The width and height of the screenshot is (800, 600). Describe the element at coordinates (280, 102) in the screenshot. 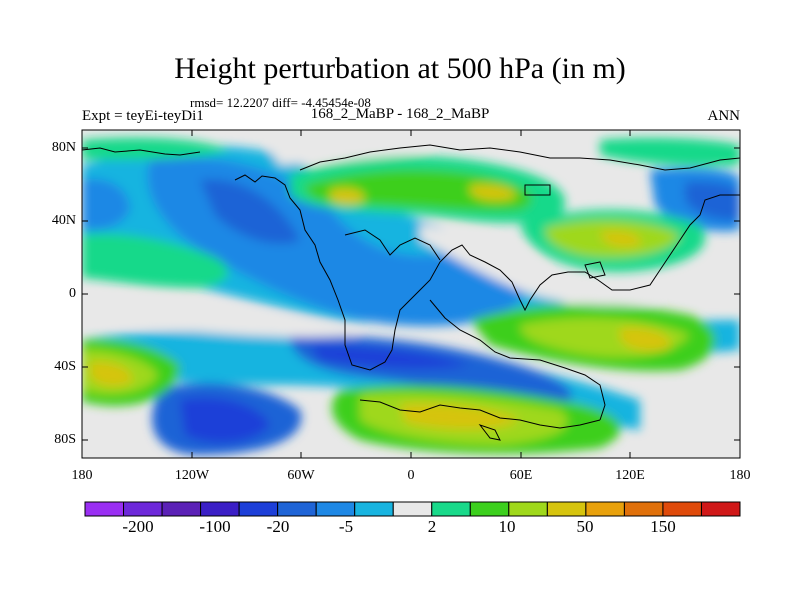

I see `stats-text: rmsd= 12.2207 diff= -4.45454e-08` at that location.